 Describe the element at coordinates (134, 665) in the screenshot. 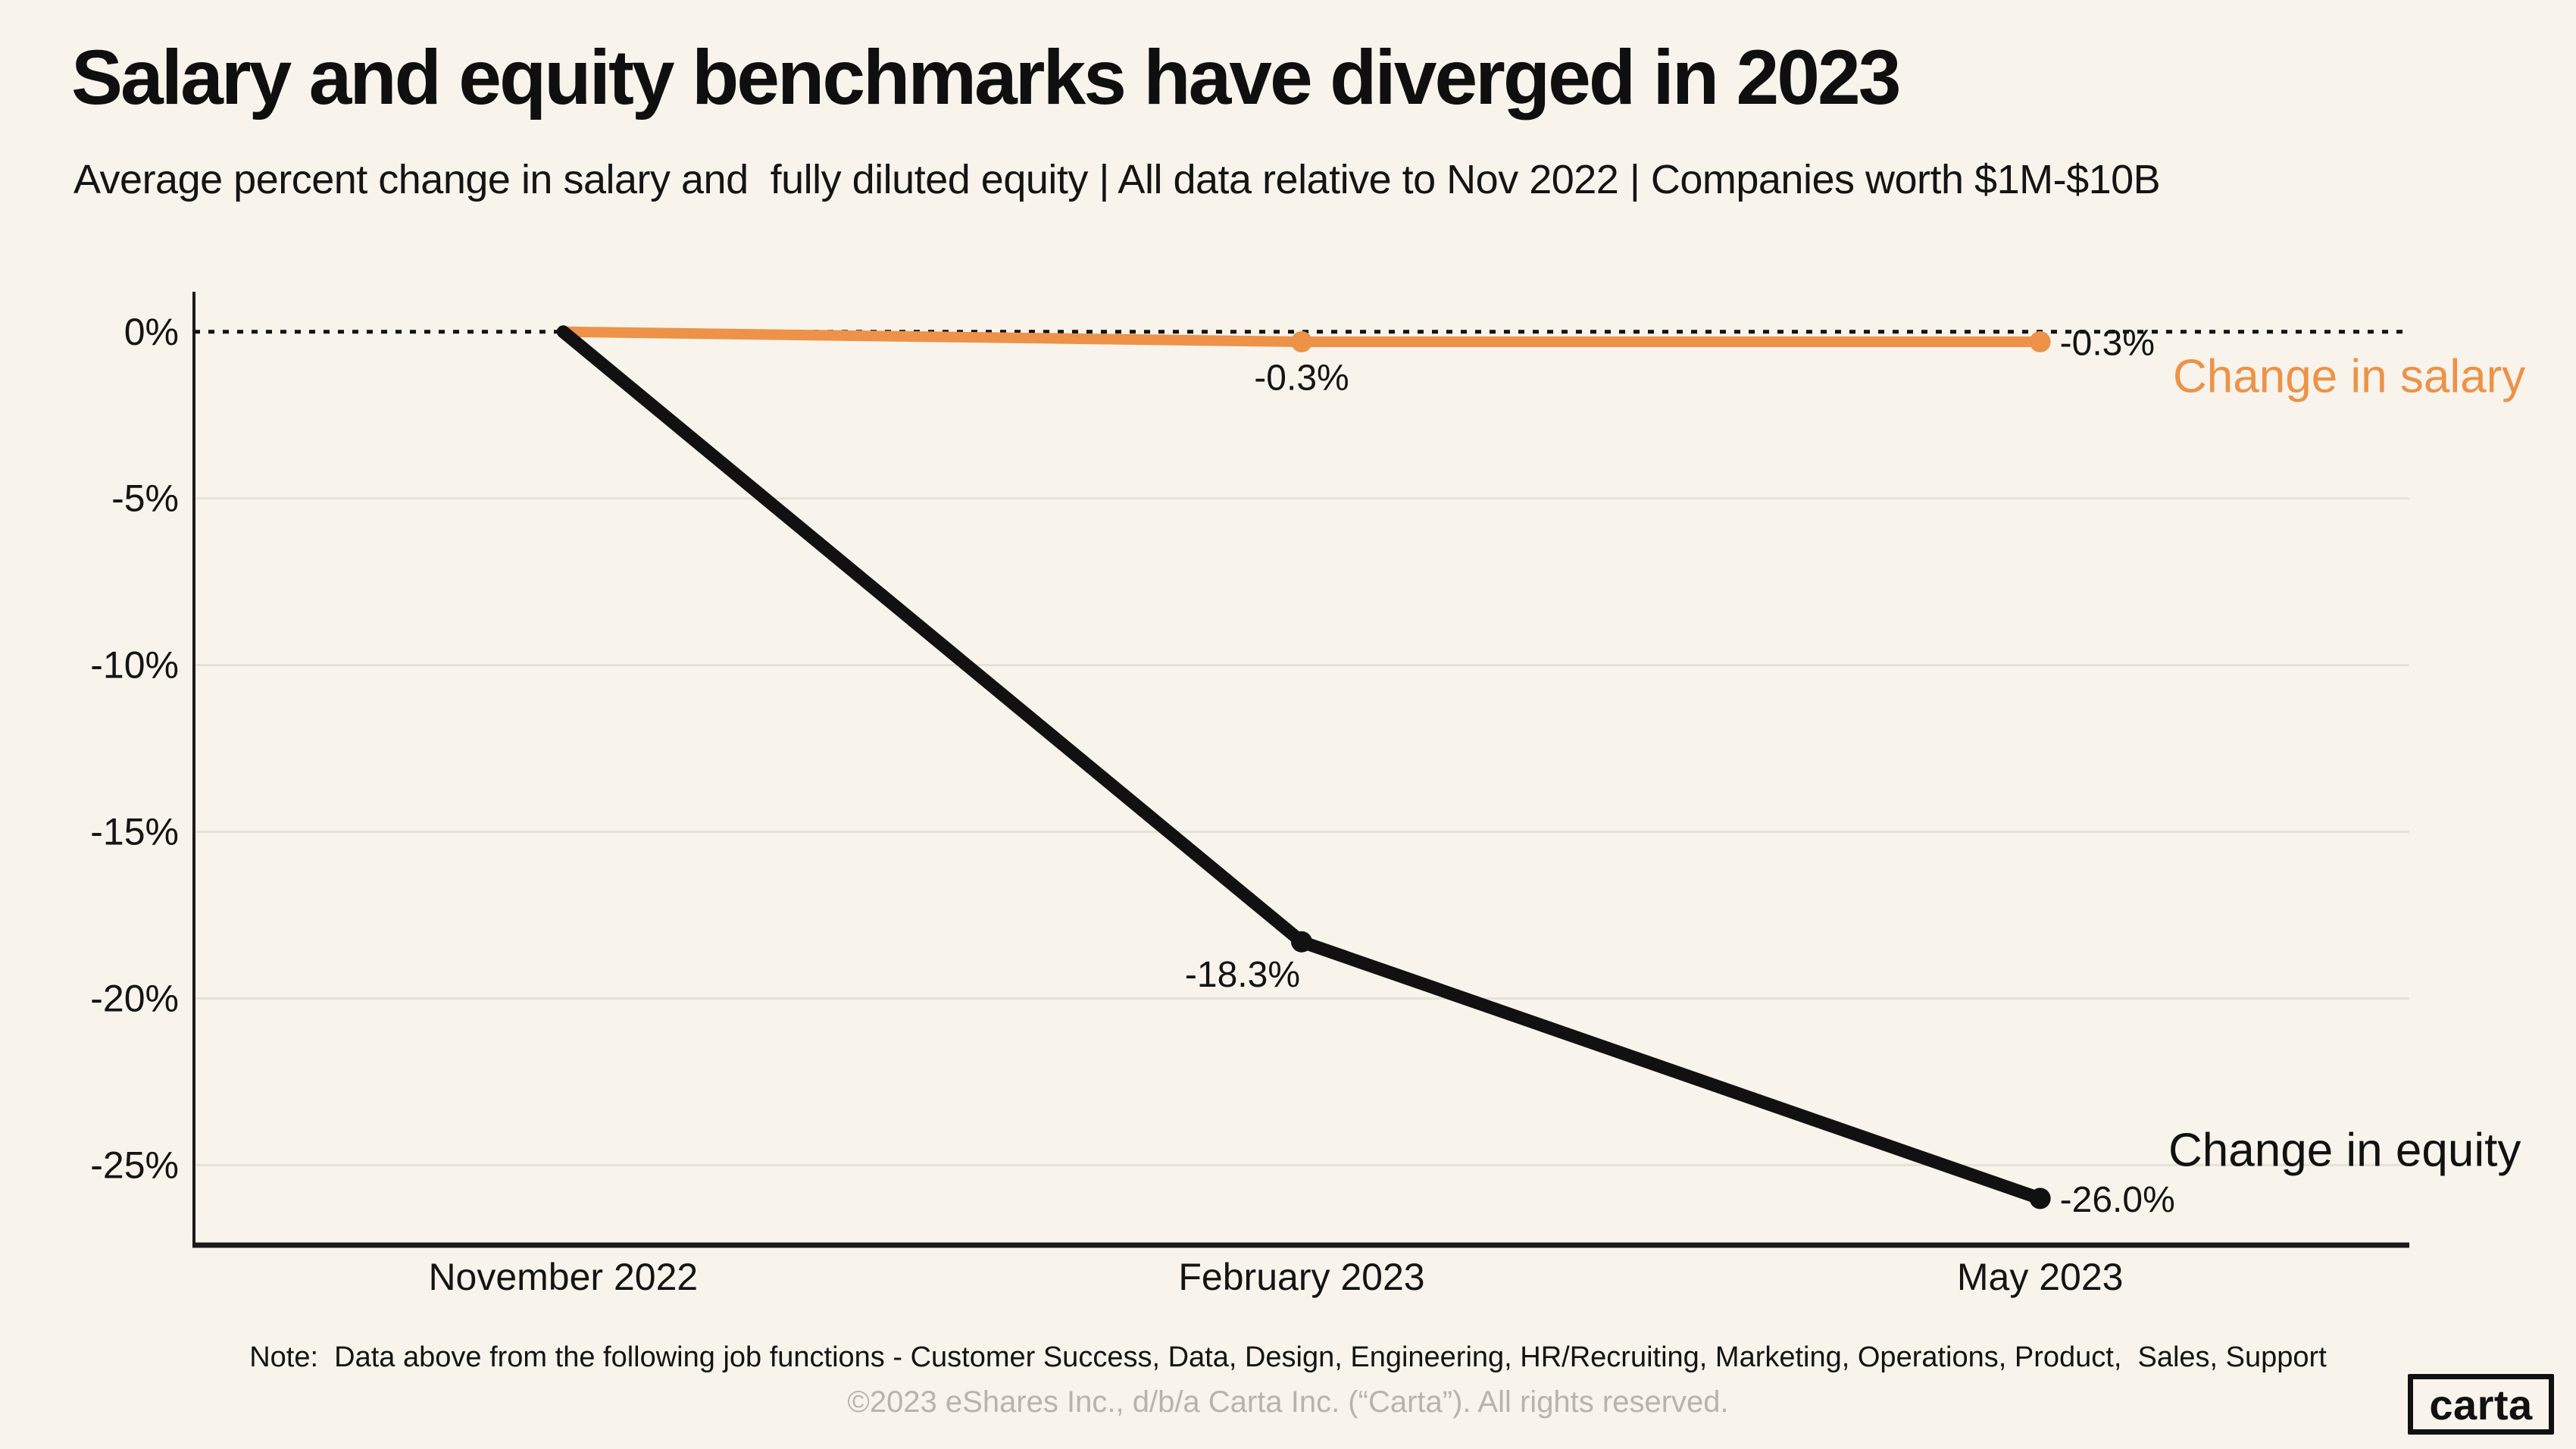

I see `y-tick-label: -10%` at that location.